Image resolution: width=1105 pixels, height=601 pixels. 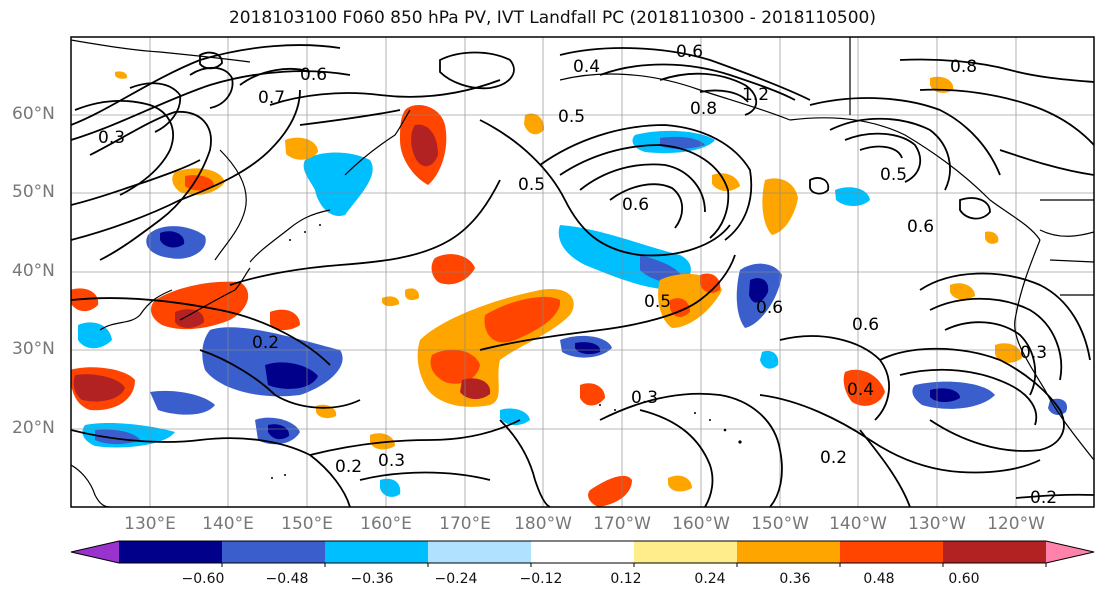 I want to click on lon-label: 160°W, so click(x=701, y=524).